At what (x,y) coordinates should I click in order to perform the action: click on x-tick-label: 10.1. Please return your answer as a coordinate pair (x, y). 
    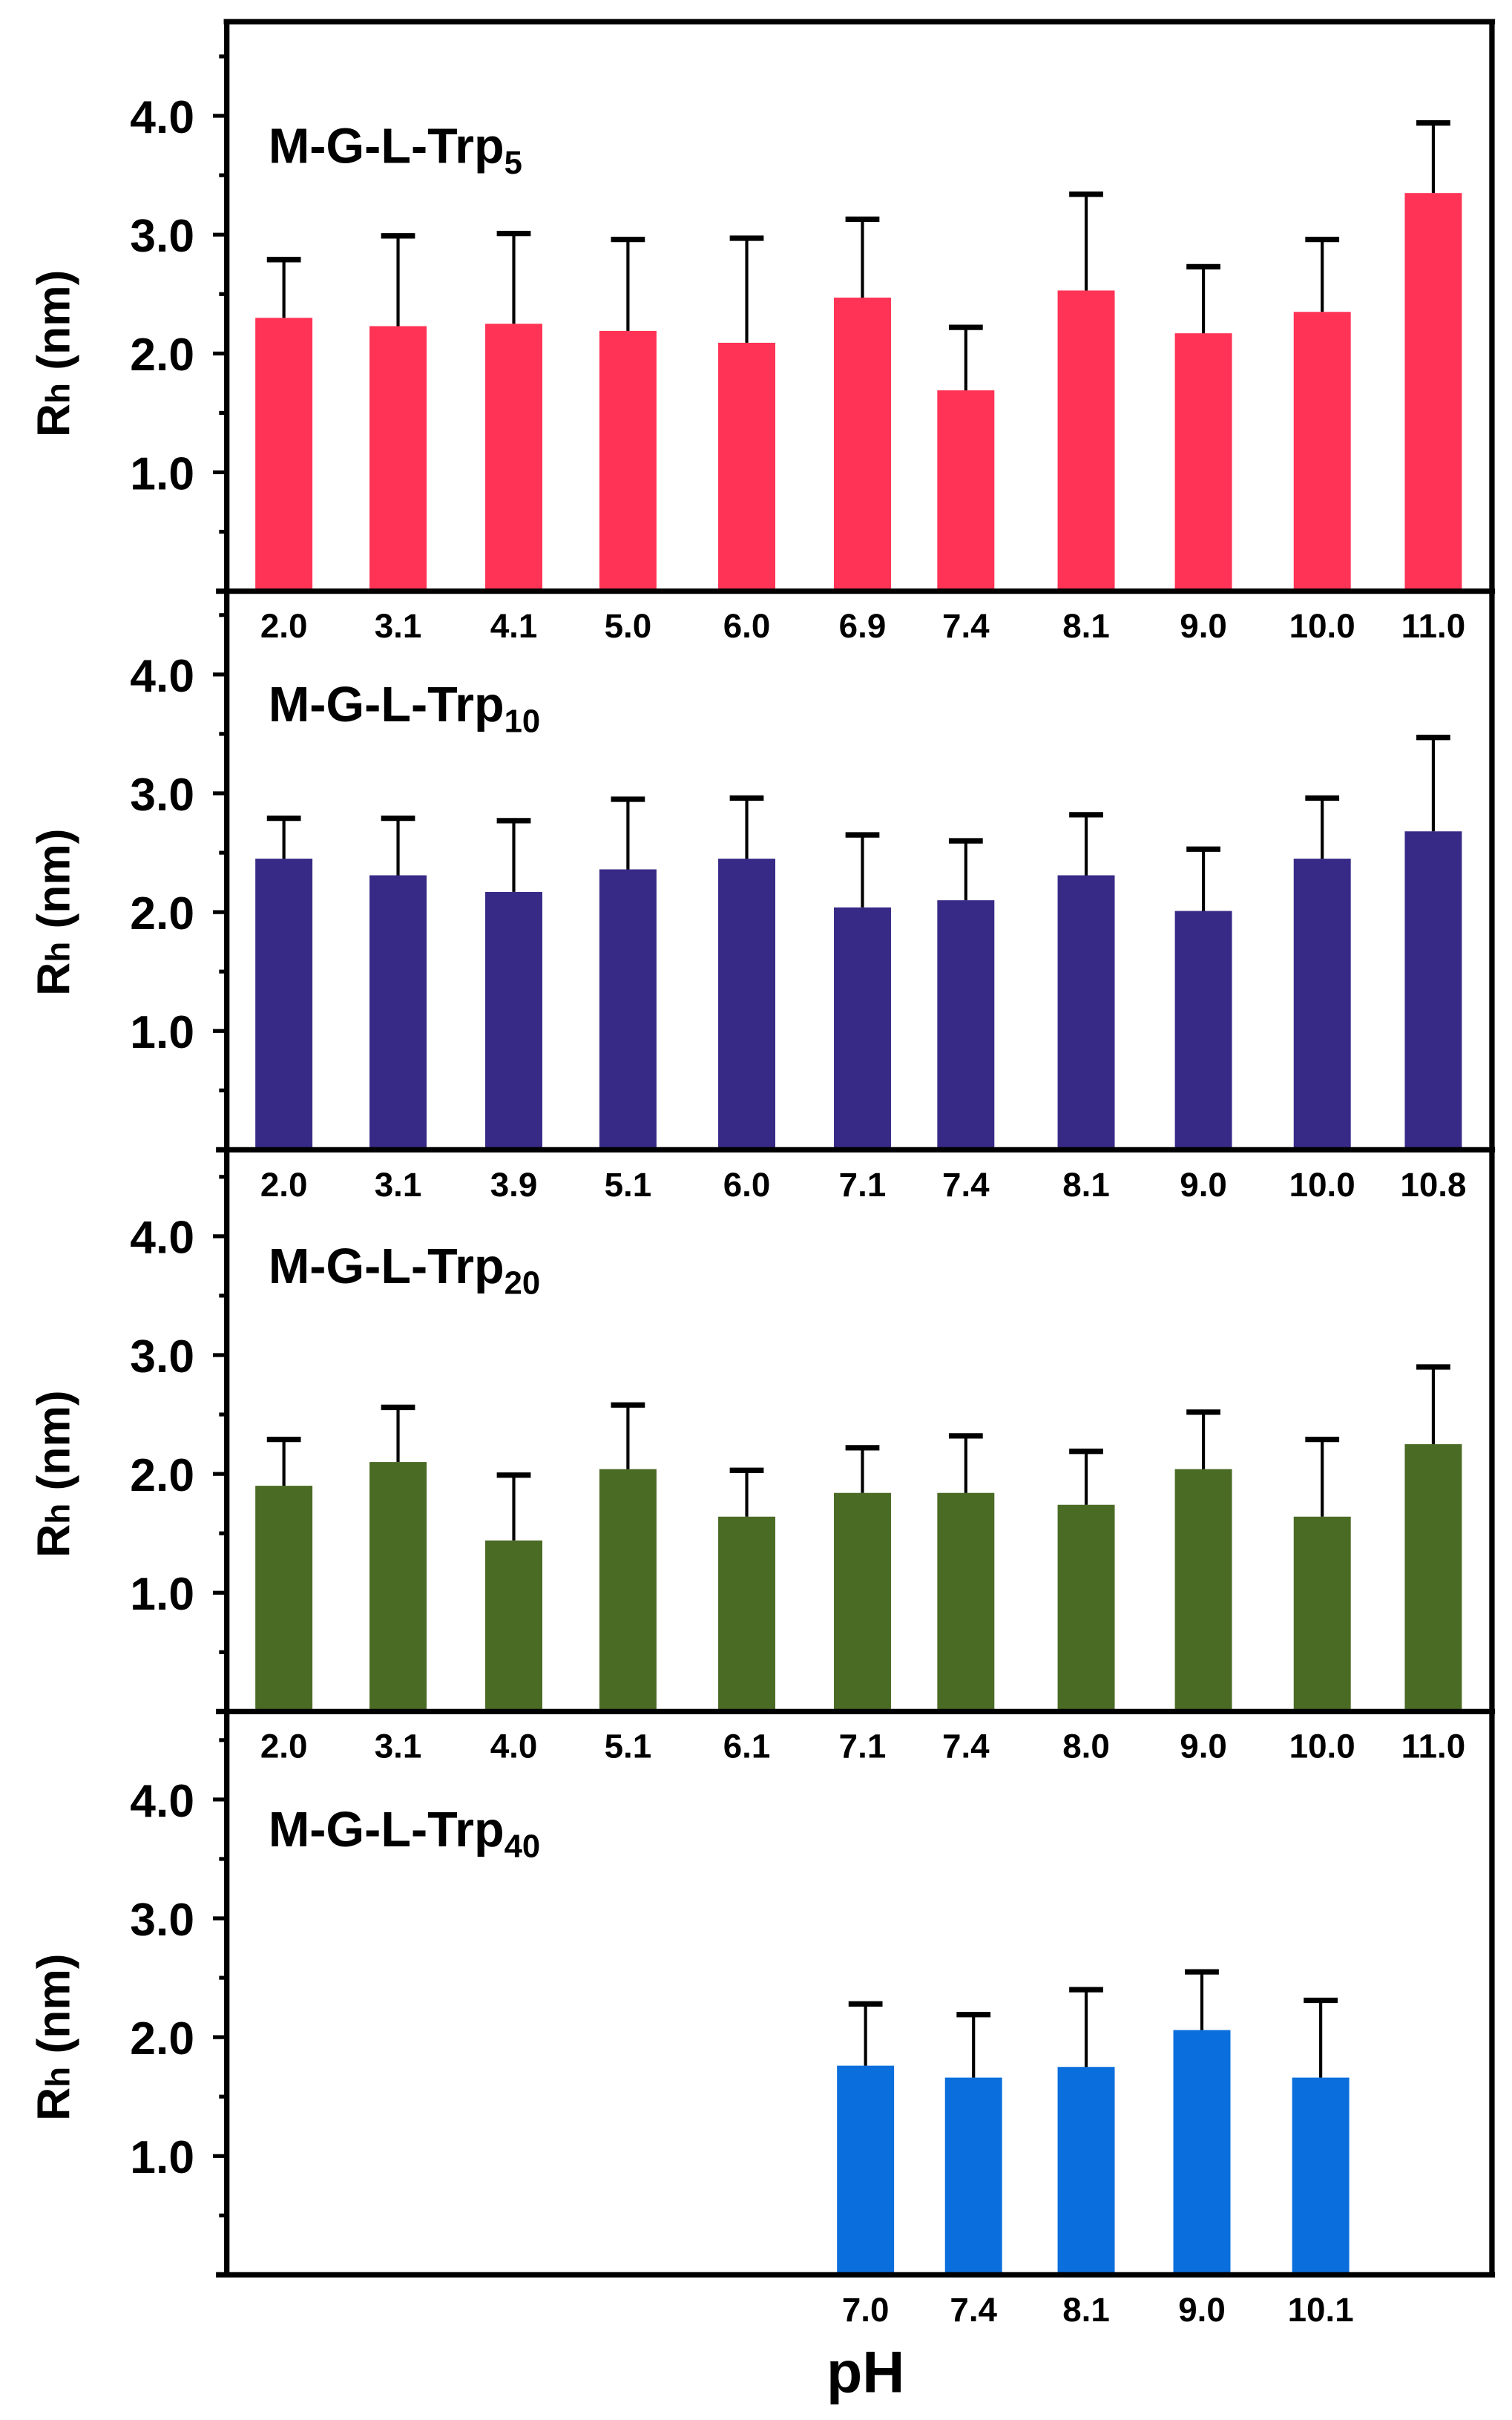
    Looking at the image, I should click on (1321, 2310).